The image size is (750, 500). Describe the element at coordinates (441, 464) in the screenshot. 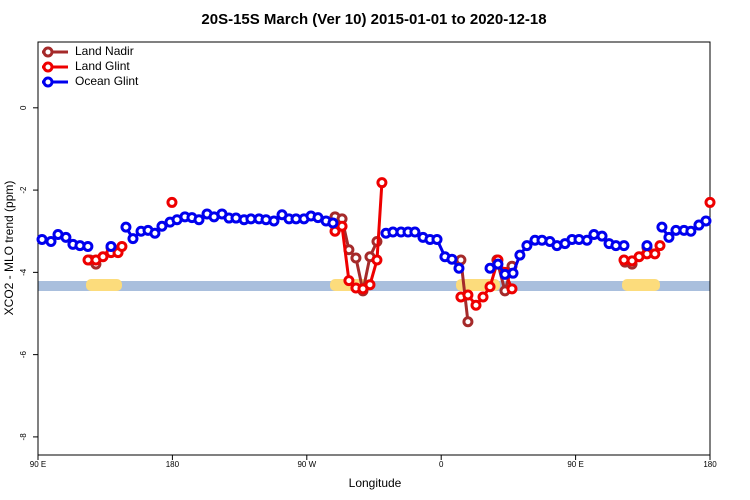

I see `x-tick-label: 0` at that location.